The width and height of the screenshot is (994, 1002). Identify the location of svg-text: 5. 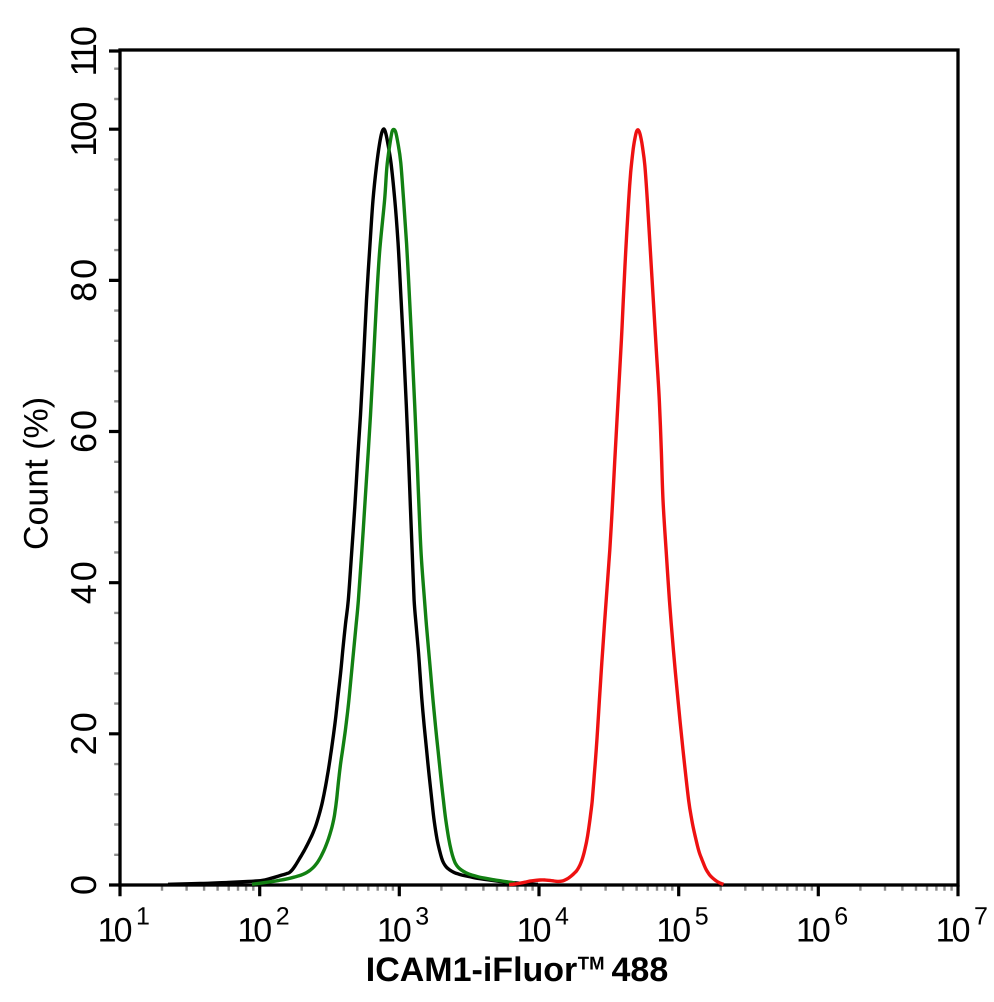
(702, 917).